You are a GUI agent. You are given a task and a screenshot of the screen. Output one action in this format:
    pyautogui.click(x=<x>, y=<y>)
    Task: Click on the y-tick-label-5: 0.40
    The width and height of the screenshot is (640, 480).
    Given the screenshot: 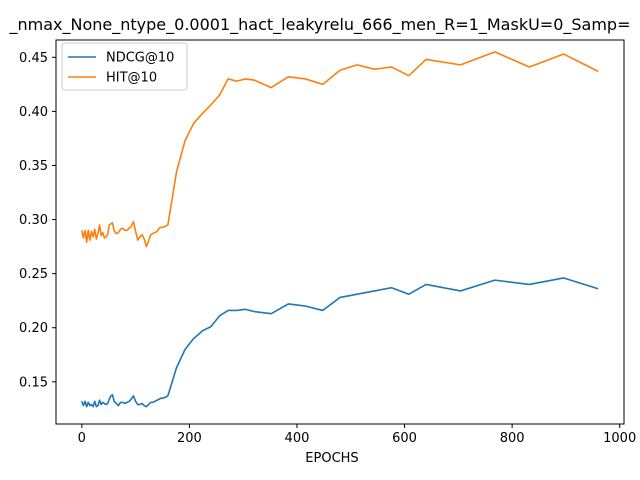 What is the action you would take?
    pyautogui.click(x=33, y=112)
    